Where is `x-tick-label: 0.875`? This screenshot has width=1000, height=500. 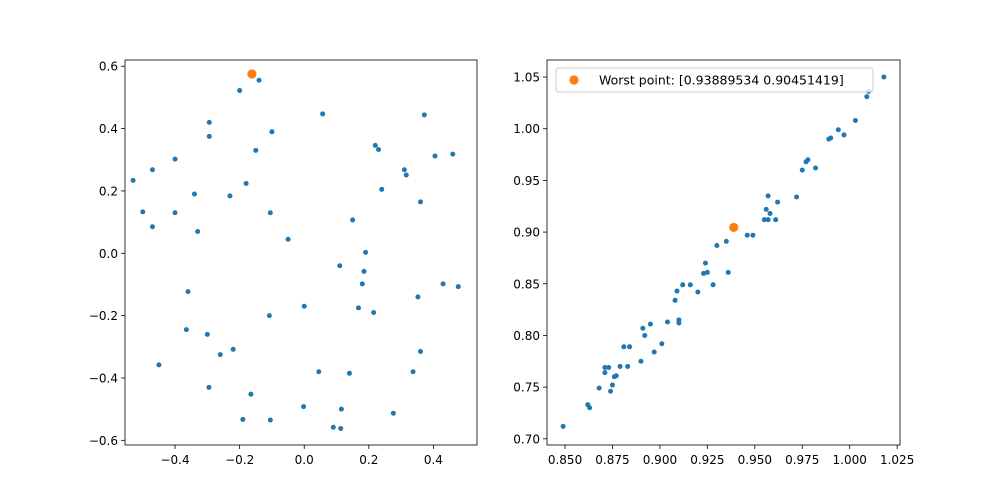 x-tick-label: 0.875 is located at coordinates (612, 460).